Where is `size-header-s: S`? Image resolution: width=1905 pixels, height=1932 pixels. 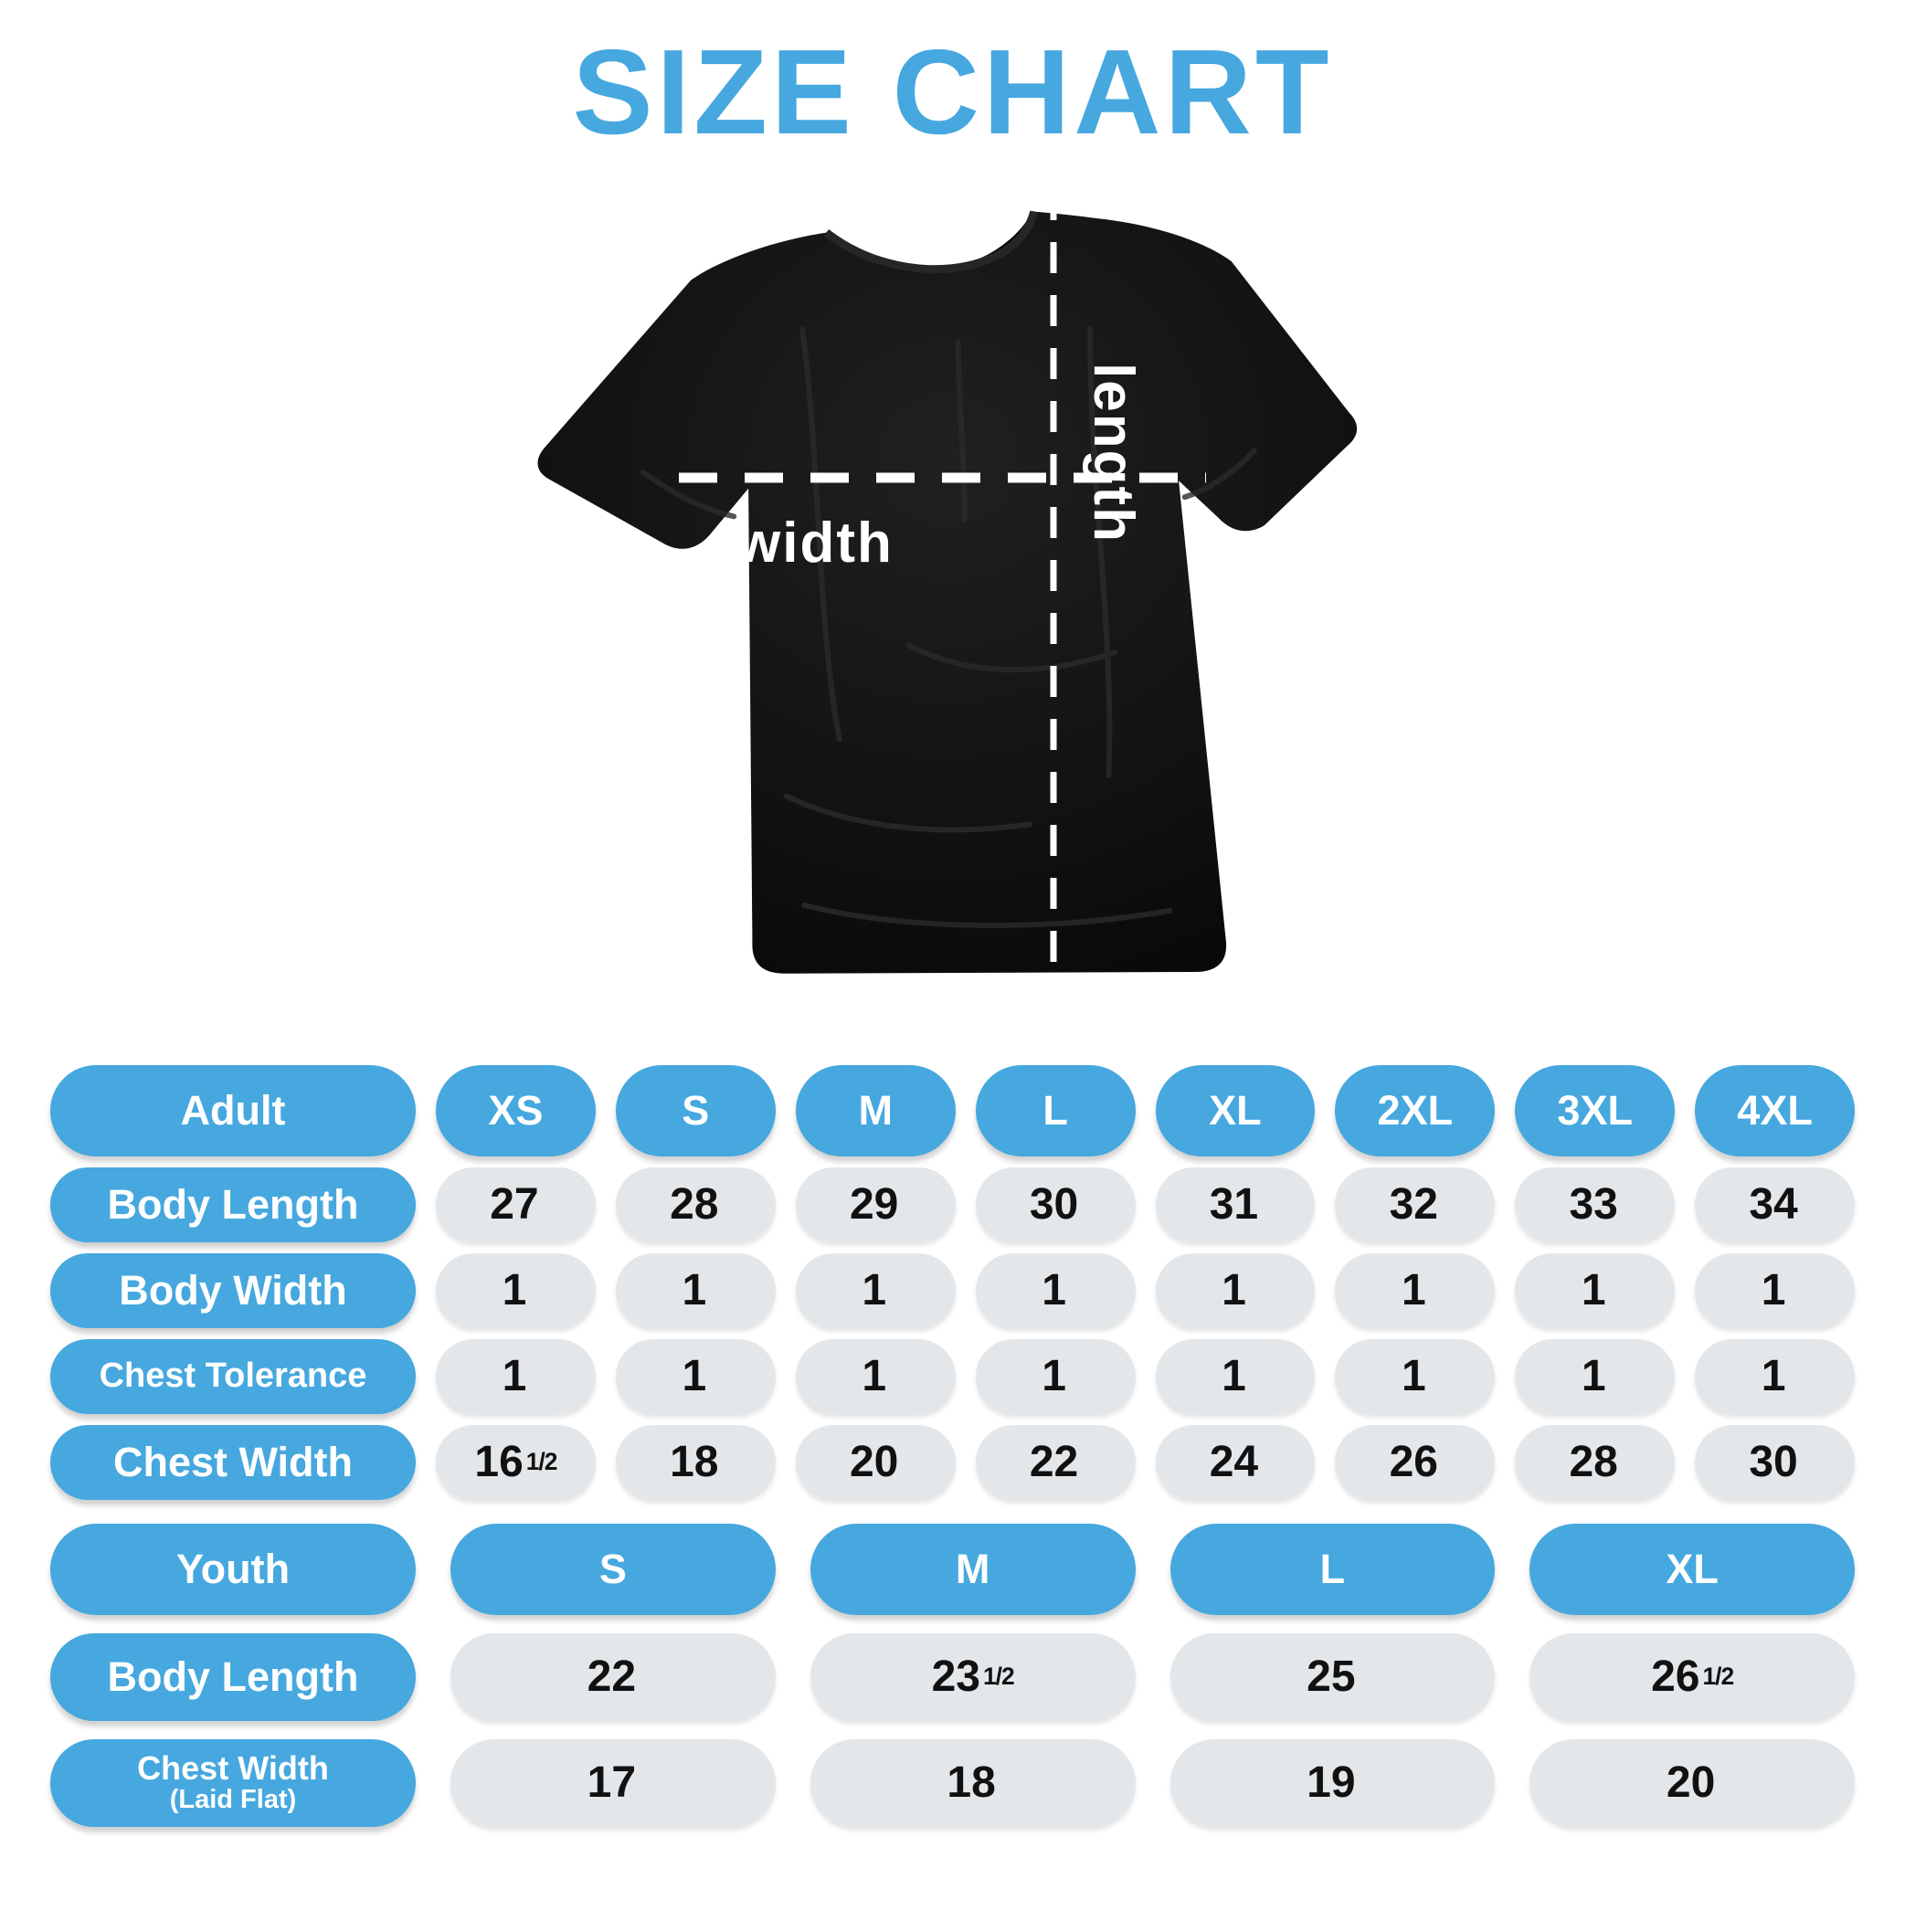 size-header-s: S is located at coordinates (695, 1110).